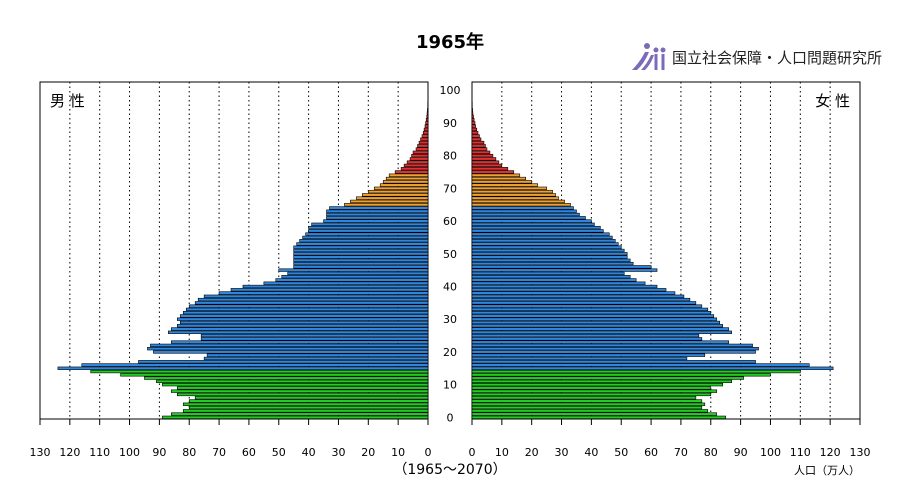 This screenshot has width=900, height=500. Describe the element at coordinates (219, 452) in the screenshot. I see `male-x-tick-label: 70` at that location.